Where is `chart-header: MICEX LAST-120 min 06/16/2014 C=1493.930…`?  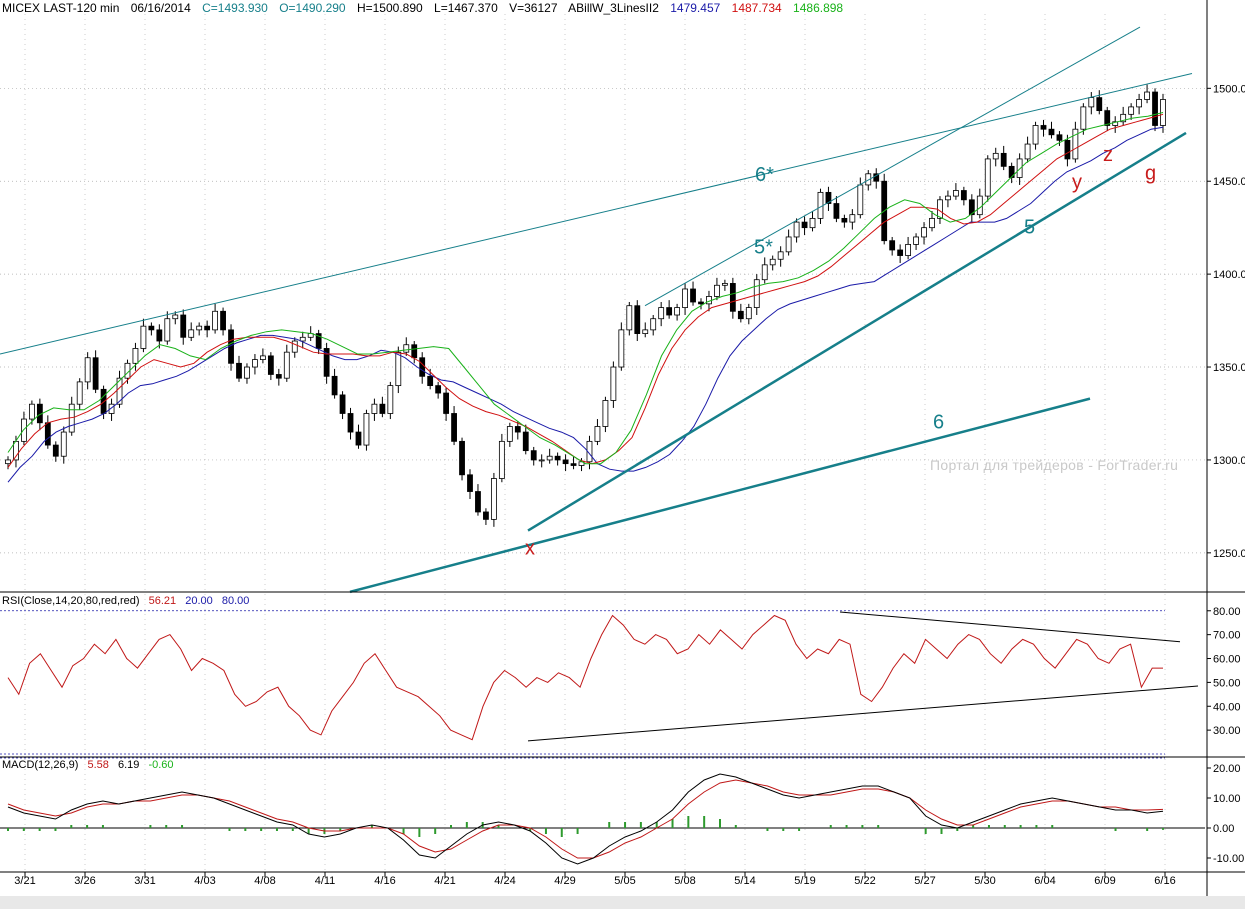
chart-header: MICEX LAST-120 min 06/16/2014 C=1493.930… is located at coordinates (426, 8).